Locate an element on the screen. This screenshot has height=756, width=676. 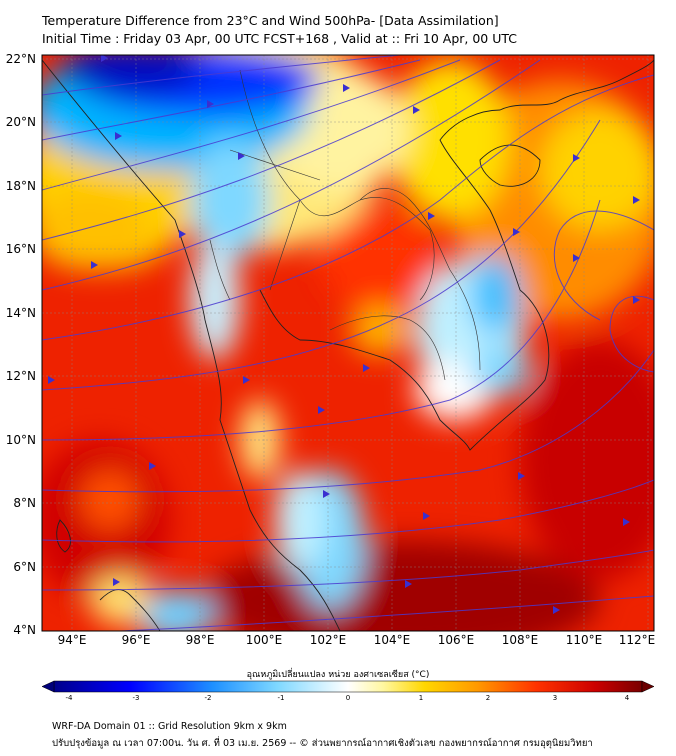
lon-label: 102°E is located at coordinates (328, 640).